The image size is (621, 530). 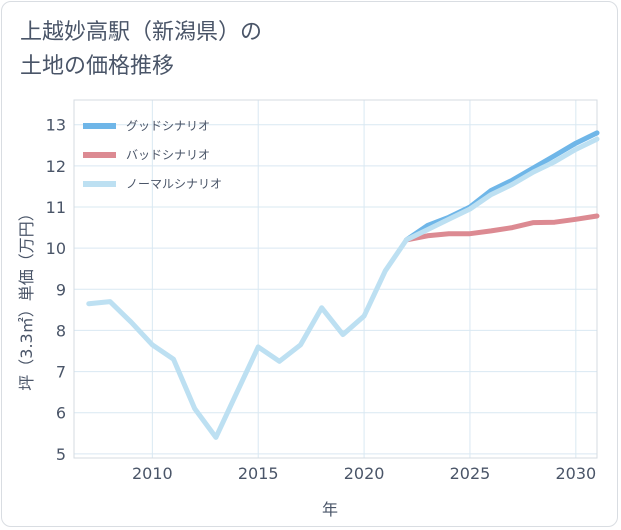 I want to click on x-tick-label: 2020, so click(x=364, y=473).